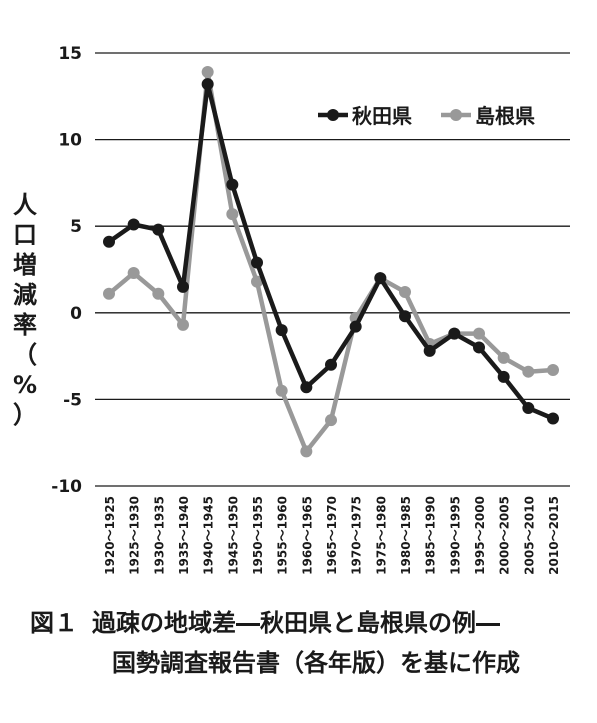  I want to click on y-axis-label-char: 口, so click(25, 235).